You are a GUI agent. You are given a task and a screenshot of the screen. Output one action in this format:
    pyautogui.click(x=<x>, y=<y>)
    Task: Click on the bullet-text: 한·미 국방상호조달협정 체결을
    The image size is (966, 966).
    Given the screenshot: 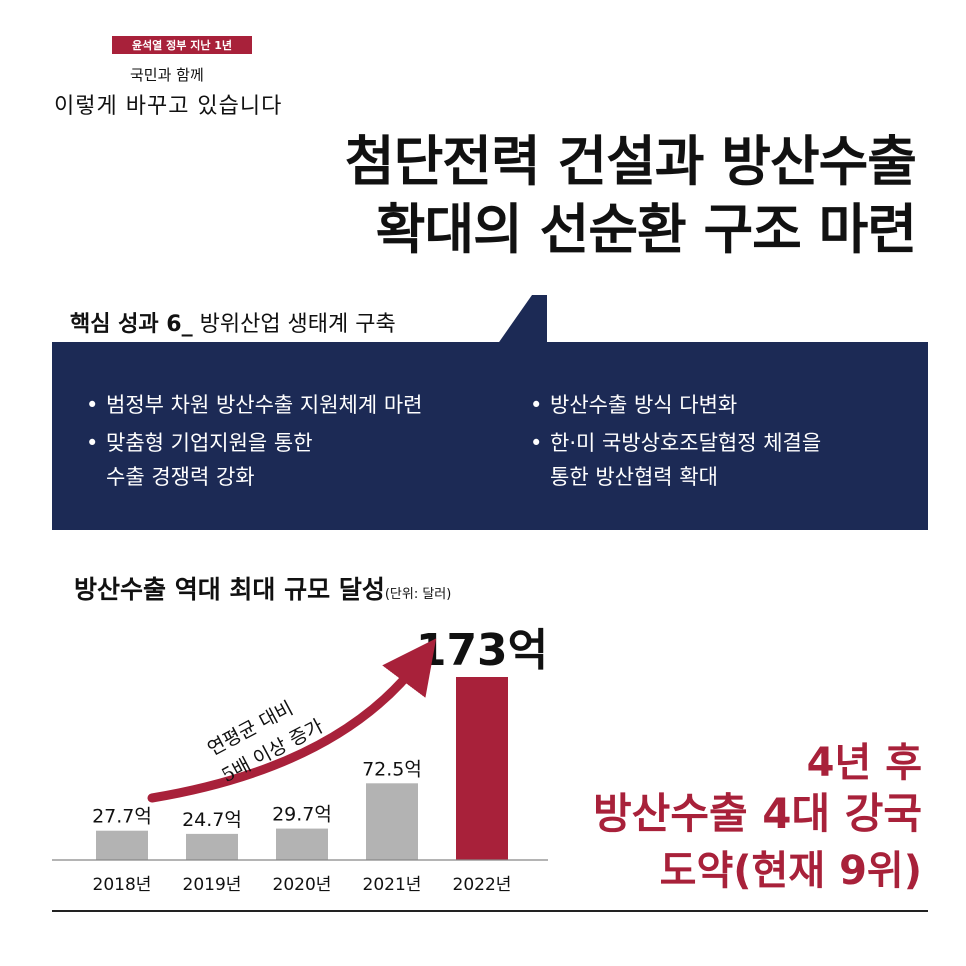 What is the action you would take?
    pyautogui.click(x=686, y=443)
    